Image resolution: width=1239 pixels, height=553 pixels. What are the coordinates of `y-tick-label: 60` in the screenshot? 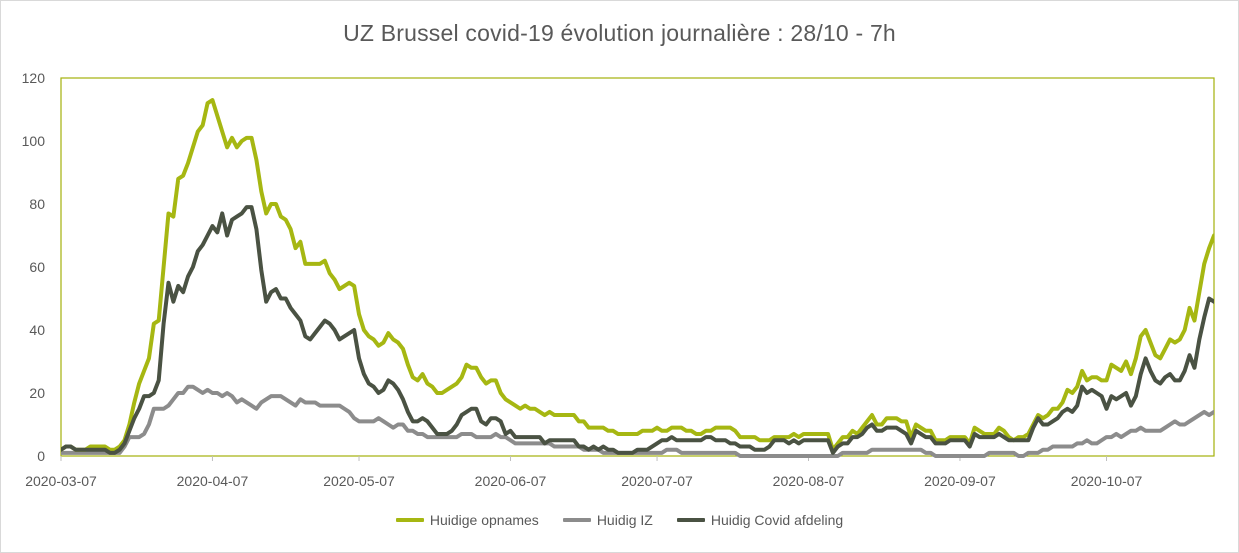 It's located at (37, 267).